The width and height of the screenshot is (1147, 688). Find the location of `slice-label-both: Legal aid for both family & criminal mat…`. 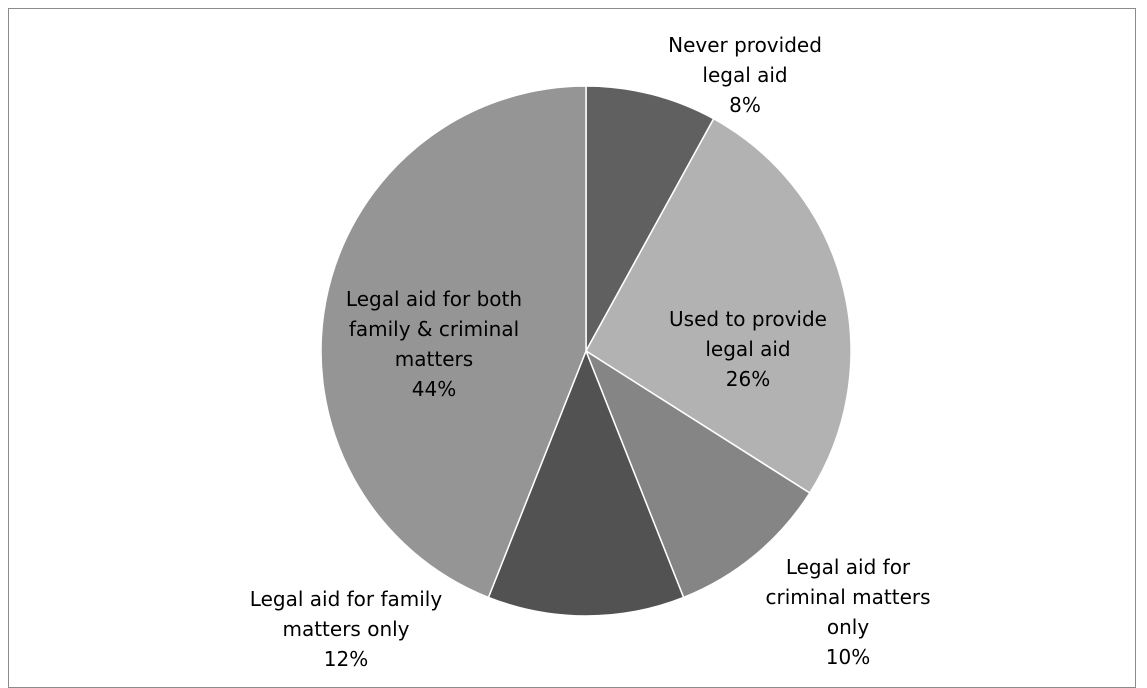

slice-label-both: Legal aid for both family & criminal mat… is located at coordinates (434, 344).